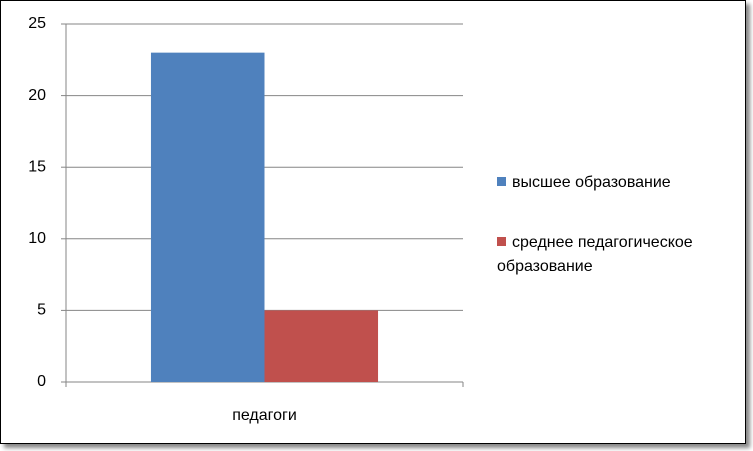  What do you see at coordinates (37, 95) in the screenshot?
I see `y-tick-label: 20` at bounding box center [37, 95].